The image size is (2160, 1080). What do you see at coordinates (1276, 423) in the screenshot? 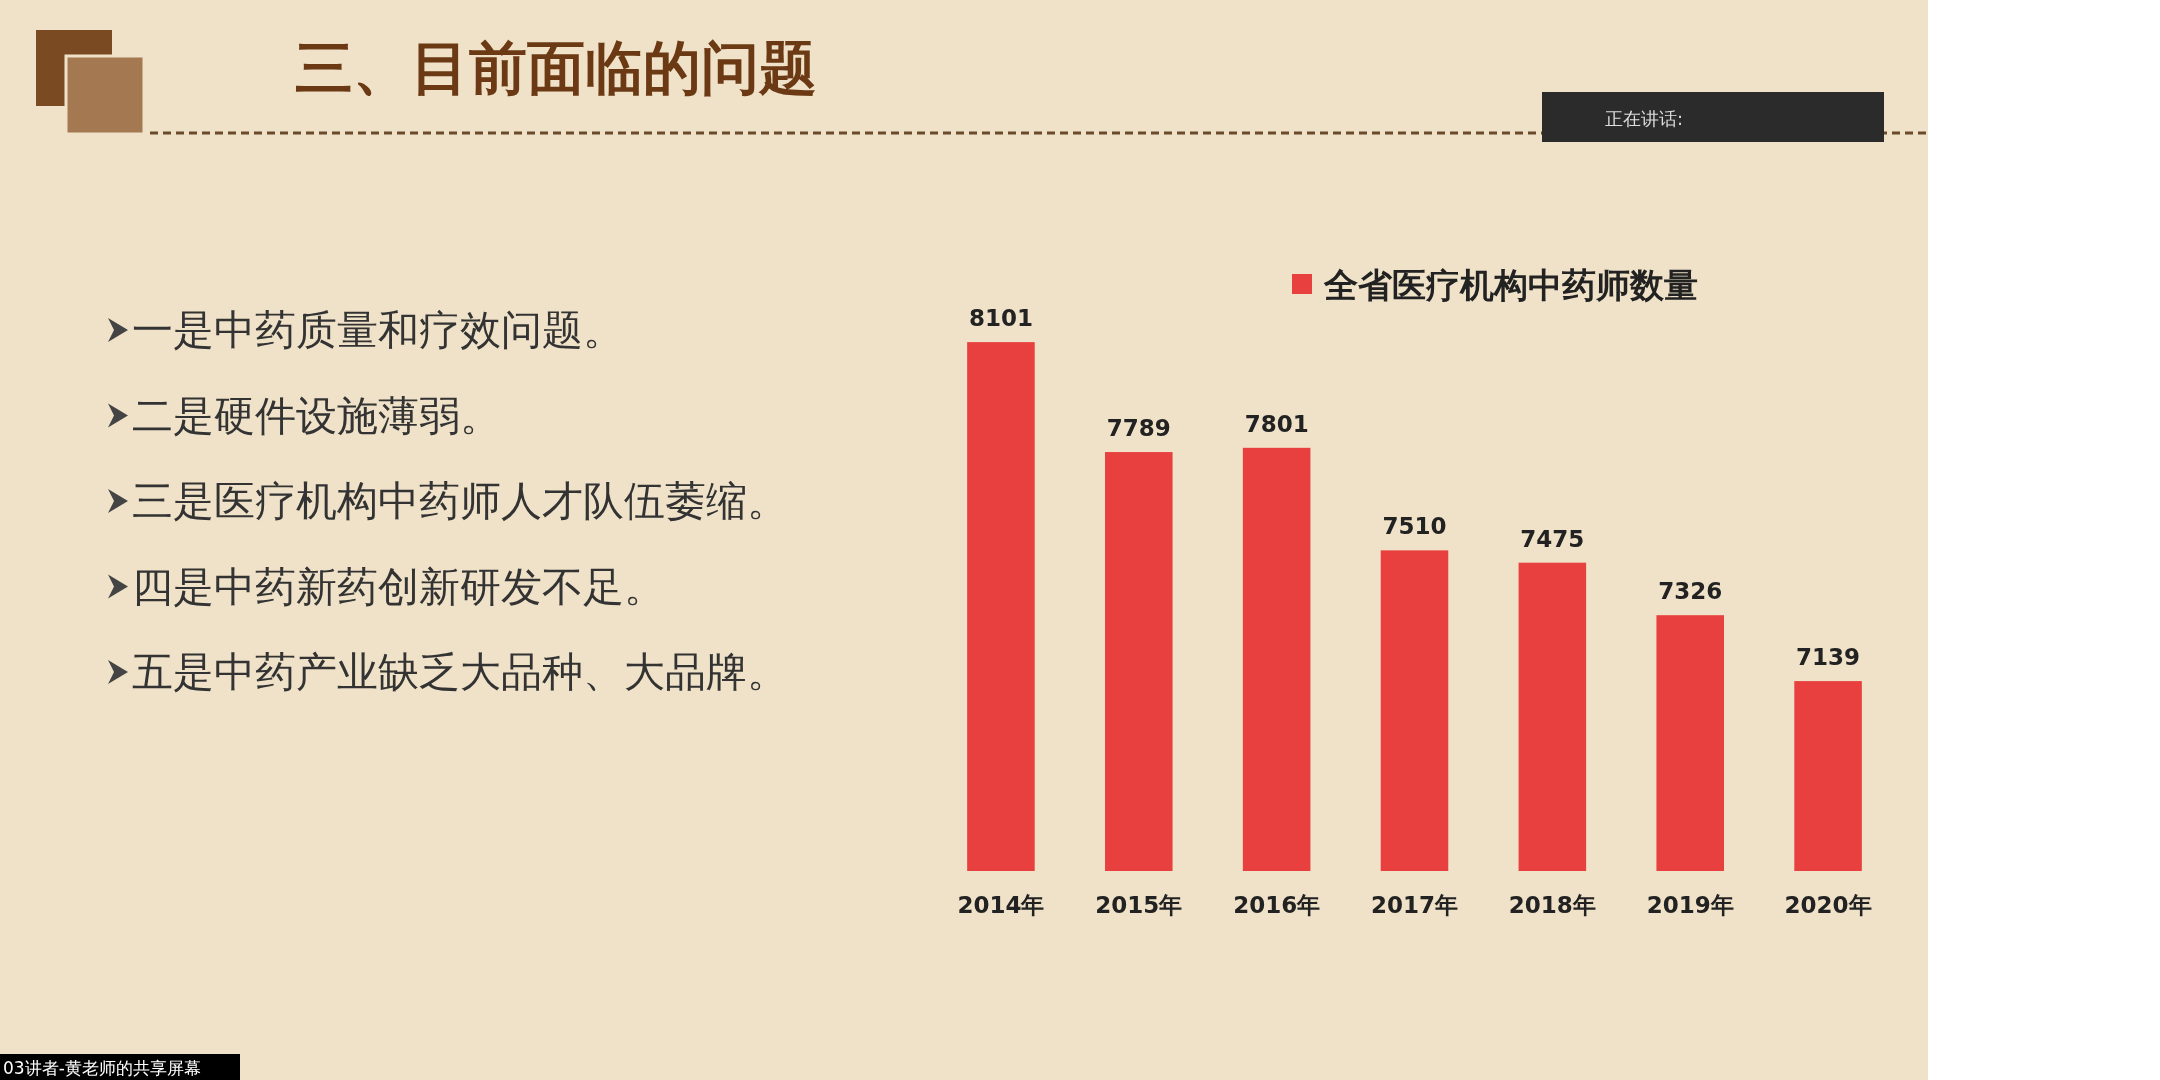
I see `data-label: 7801` at bounding box center [1276, 423].